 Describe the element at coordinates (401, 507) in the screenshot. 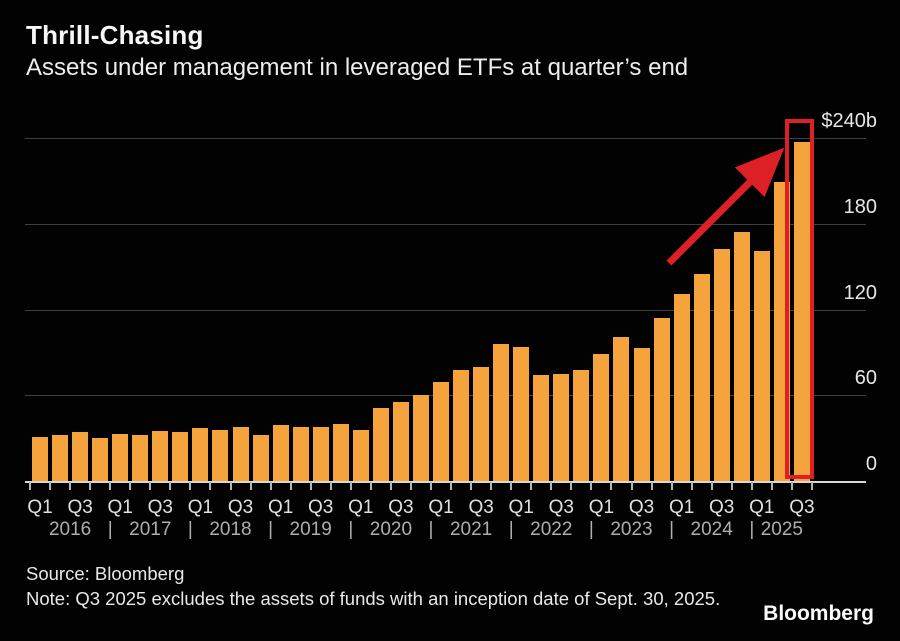

I see `quarter-label-q3-2020: Q3` at that location.